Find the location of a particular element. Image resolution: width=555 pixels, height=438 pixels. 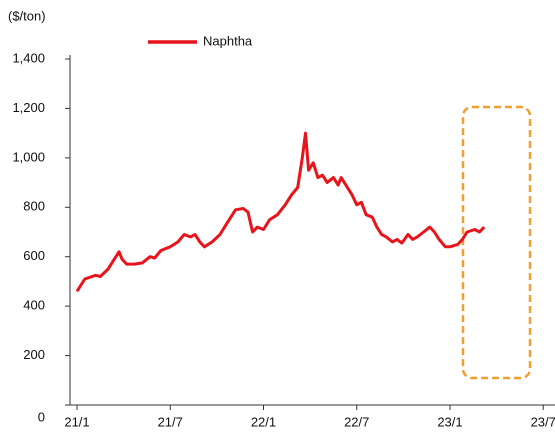

y-tick-label: 400 is located at coordinates (34, 305).